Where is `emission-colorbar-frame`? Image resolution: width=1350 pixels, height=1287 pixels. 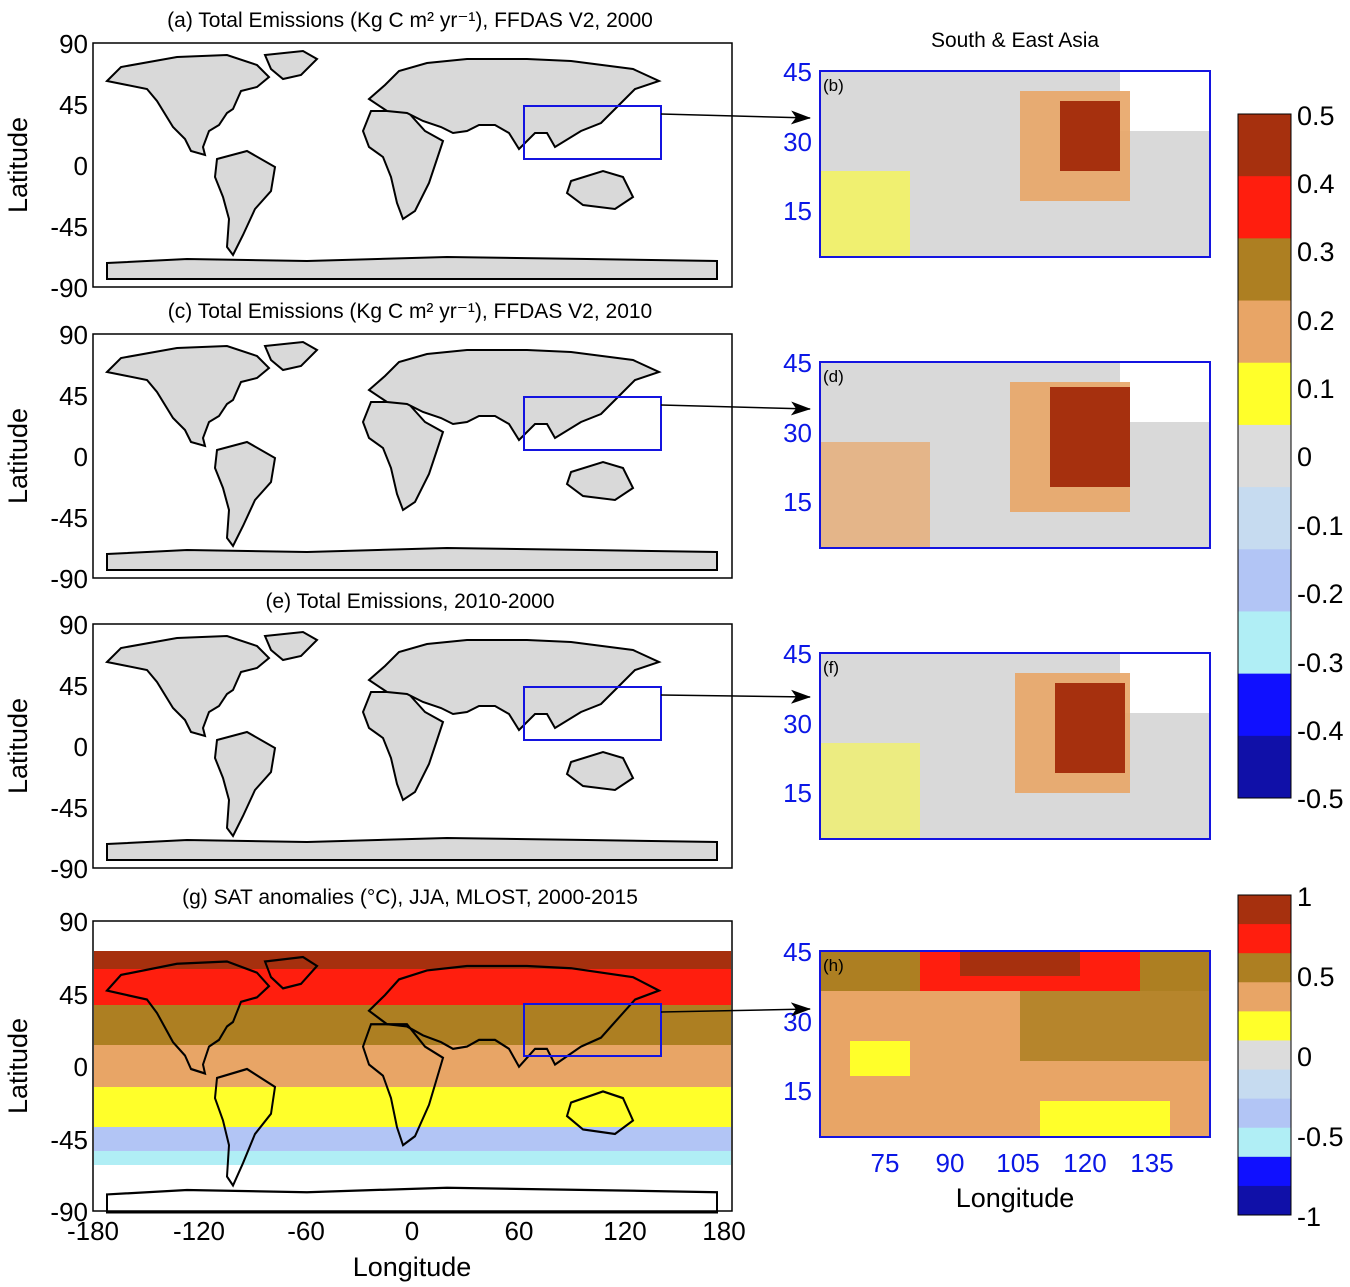 emission-colorbar-frame is located at coordinates (1264, 456).